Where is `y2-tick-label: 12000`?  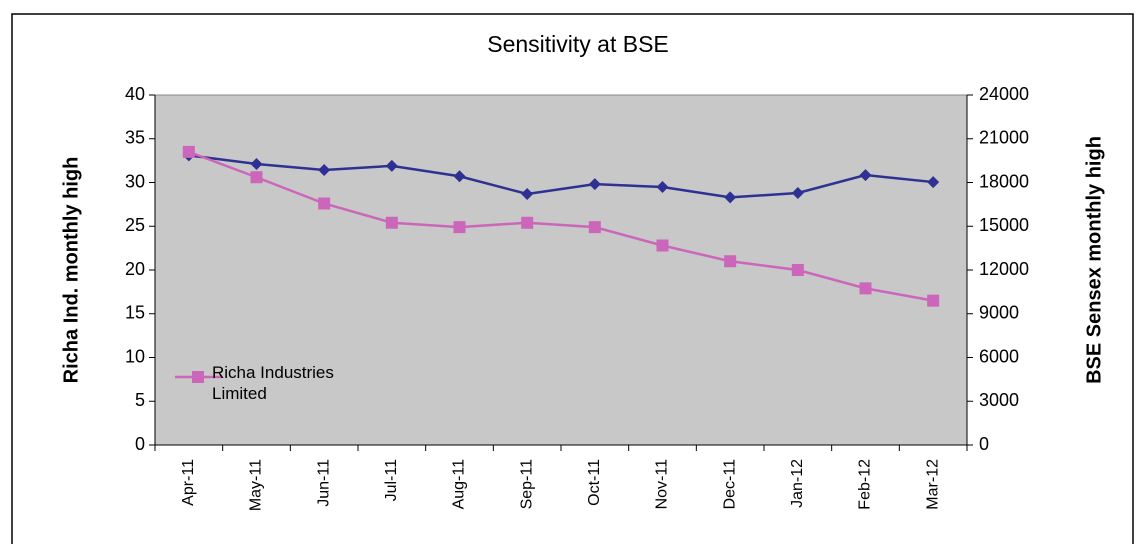 y2-tick-label: 12000 is located at coordinates (1004, 269).